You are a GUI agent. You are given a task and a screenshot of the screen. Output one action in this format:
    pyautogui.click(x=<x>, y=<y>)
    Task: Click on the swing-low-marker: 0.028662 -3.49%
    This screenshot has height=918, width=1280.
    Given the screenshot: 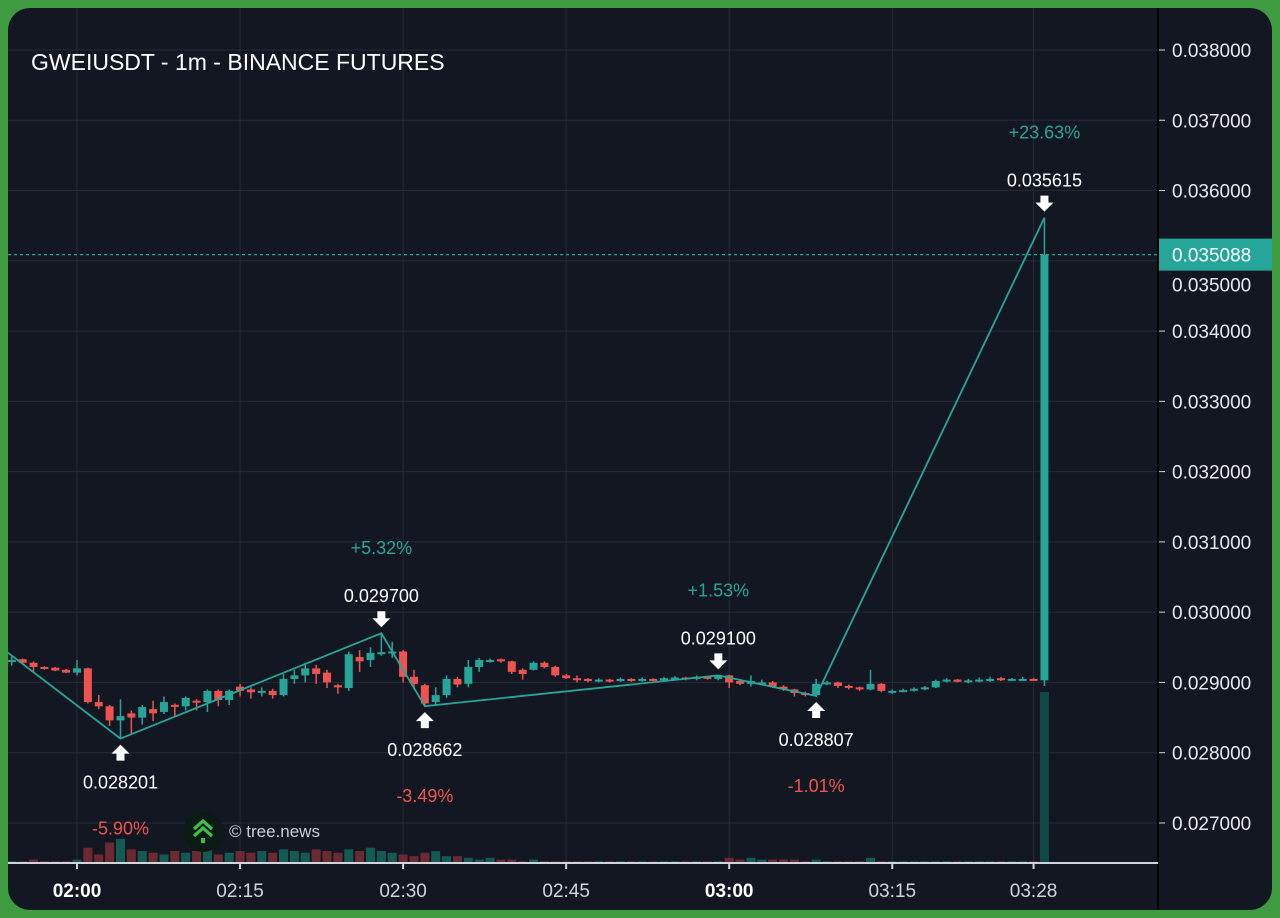 What is the action you would take?
    pyautogui.click(x=424, y=759)
    